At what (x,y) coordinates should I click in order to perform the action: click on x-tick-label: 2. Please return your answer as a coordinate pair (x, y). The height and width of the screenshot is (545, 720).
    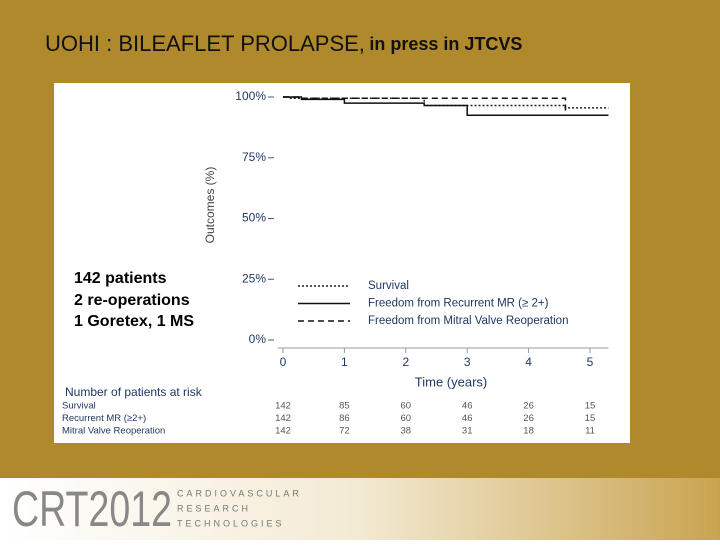
    Looking at the image, I should click on (405, 362).